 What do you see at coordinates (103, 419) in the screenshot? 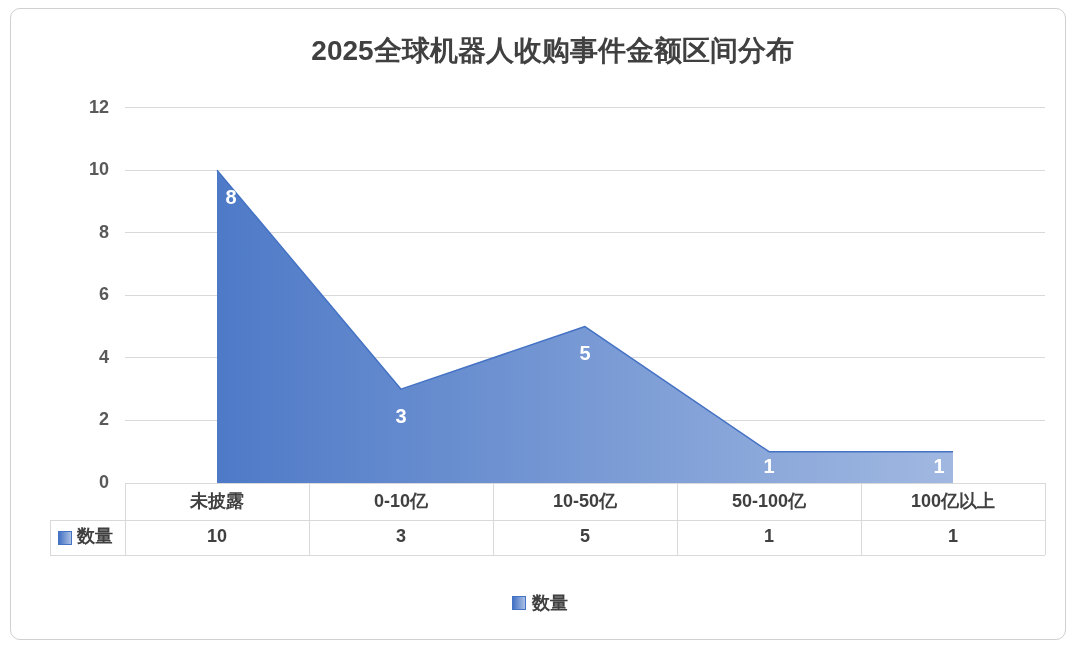
I see `y-tick-label: 2` at bounding box center [103, 419].